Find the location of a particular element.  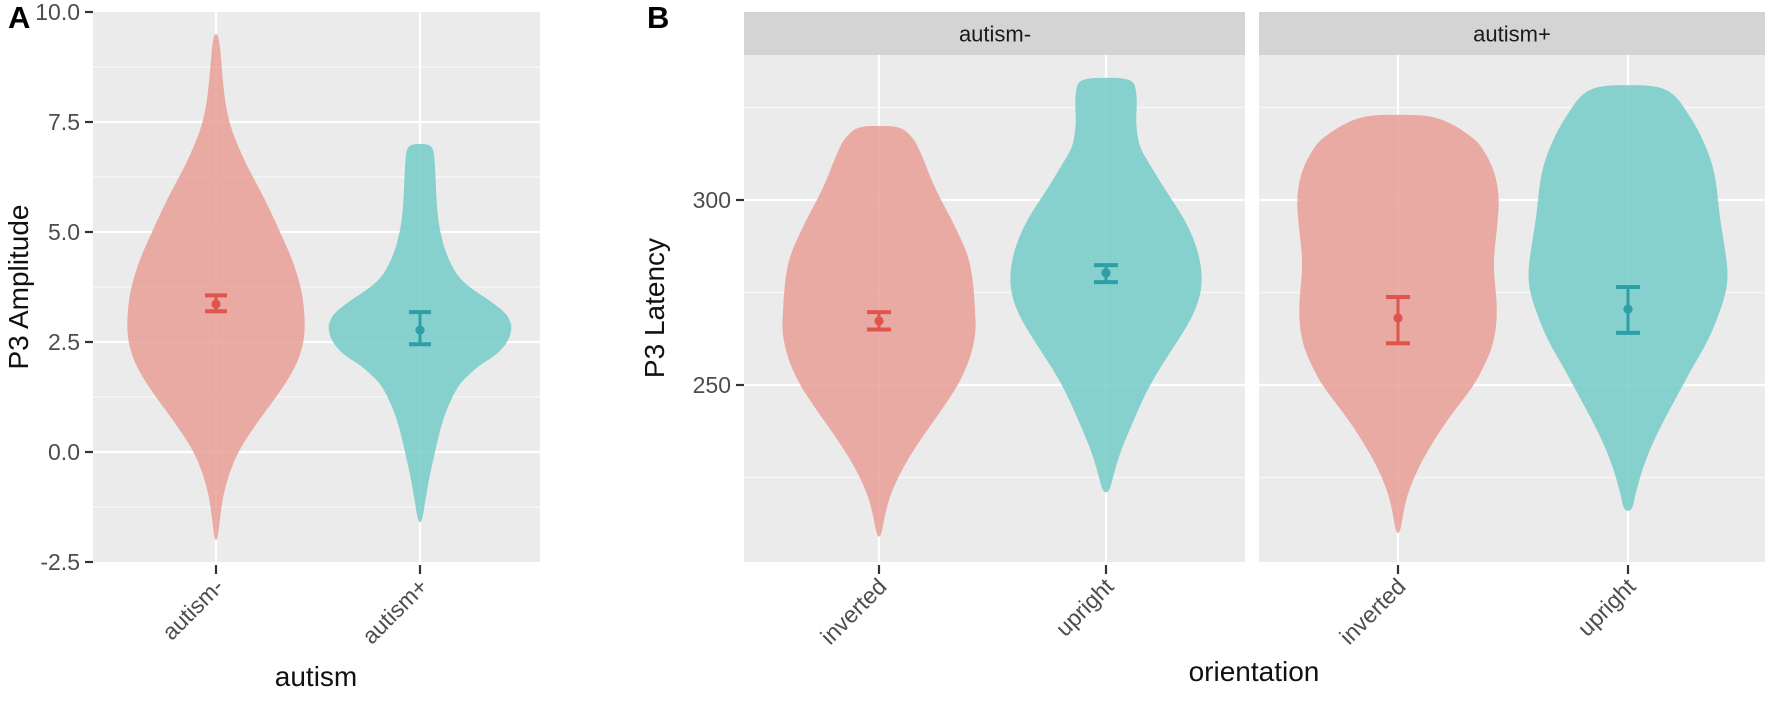

x-category-label: autism- is located at coordinates (193, 609).